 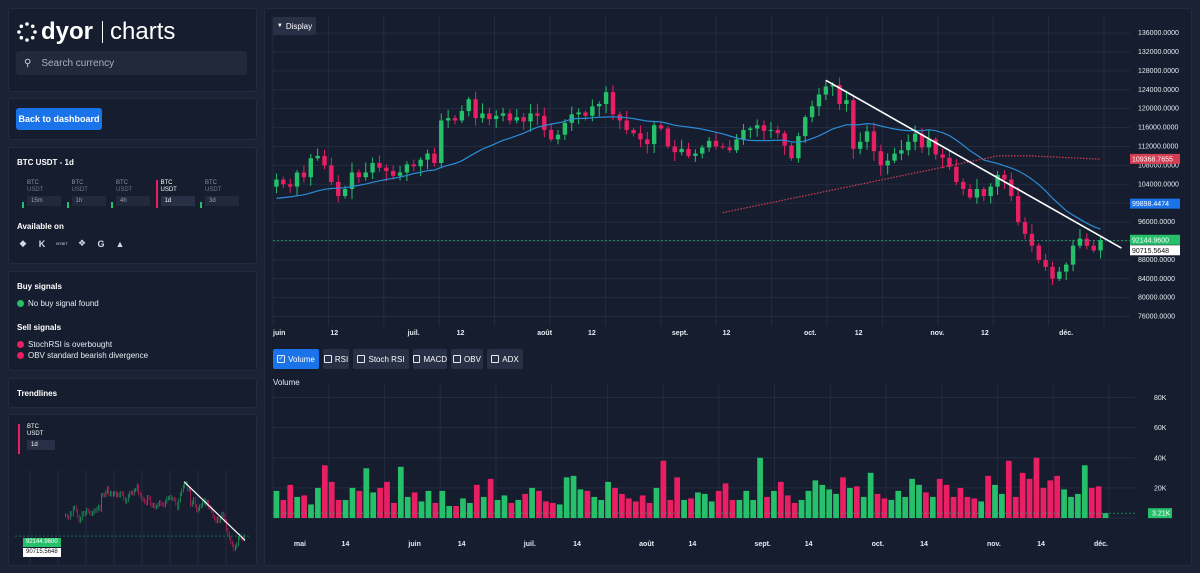 I want to click on timeframe-tab-15m: BTC USDT 15m, so click(x=44, y=194).